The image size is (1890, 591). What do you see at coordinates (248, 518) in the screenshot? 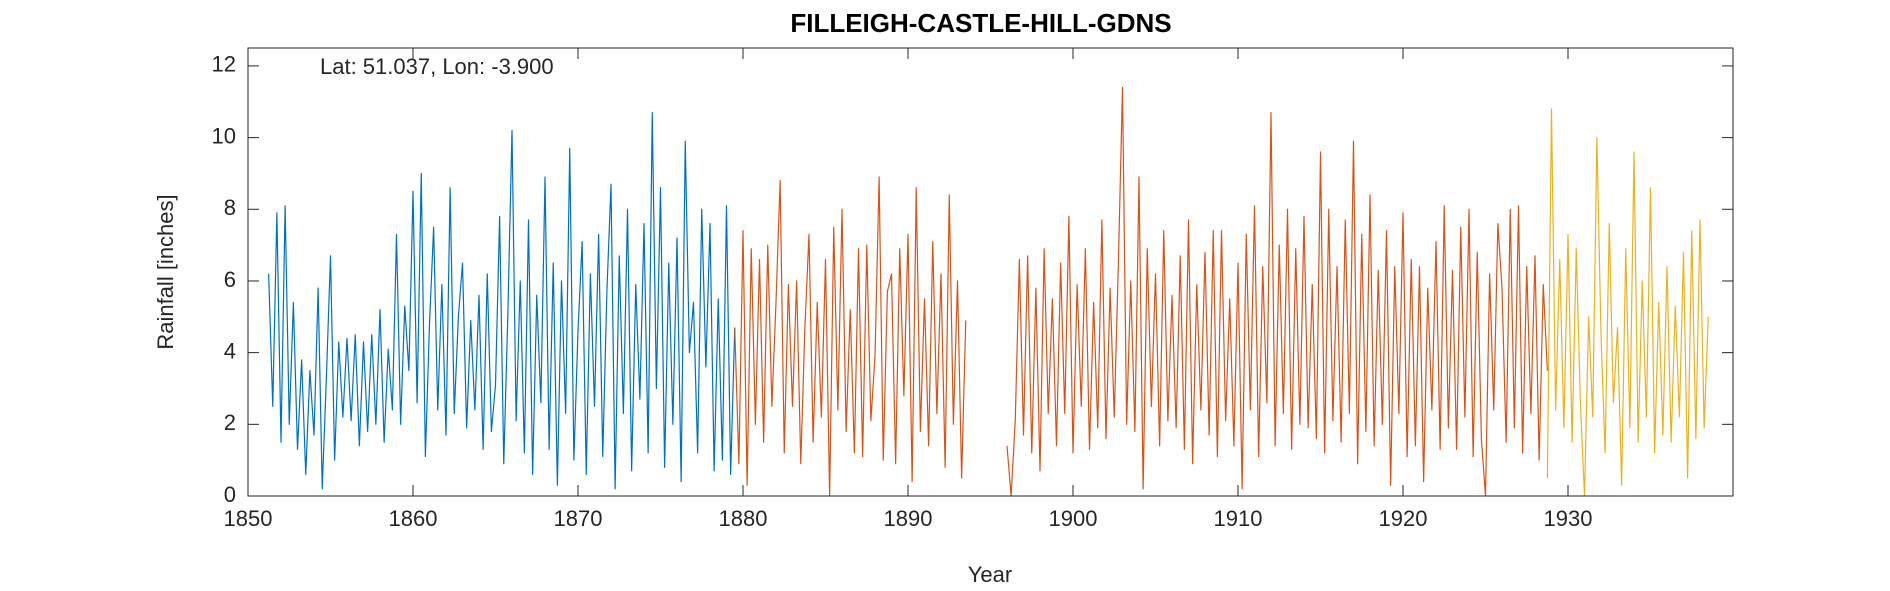
I see `x-tick-label: 1850` at bounding box center [248, 518].